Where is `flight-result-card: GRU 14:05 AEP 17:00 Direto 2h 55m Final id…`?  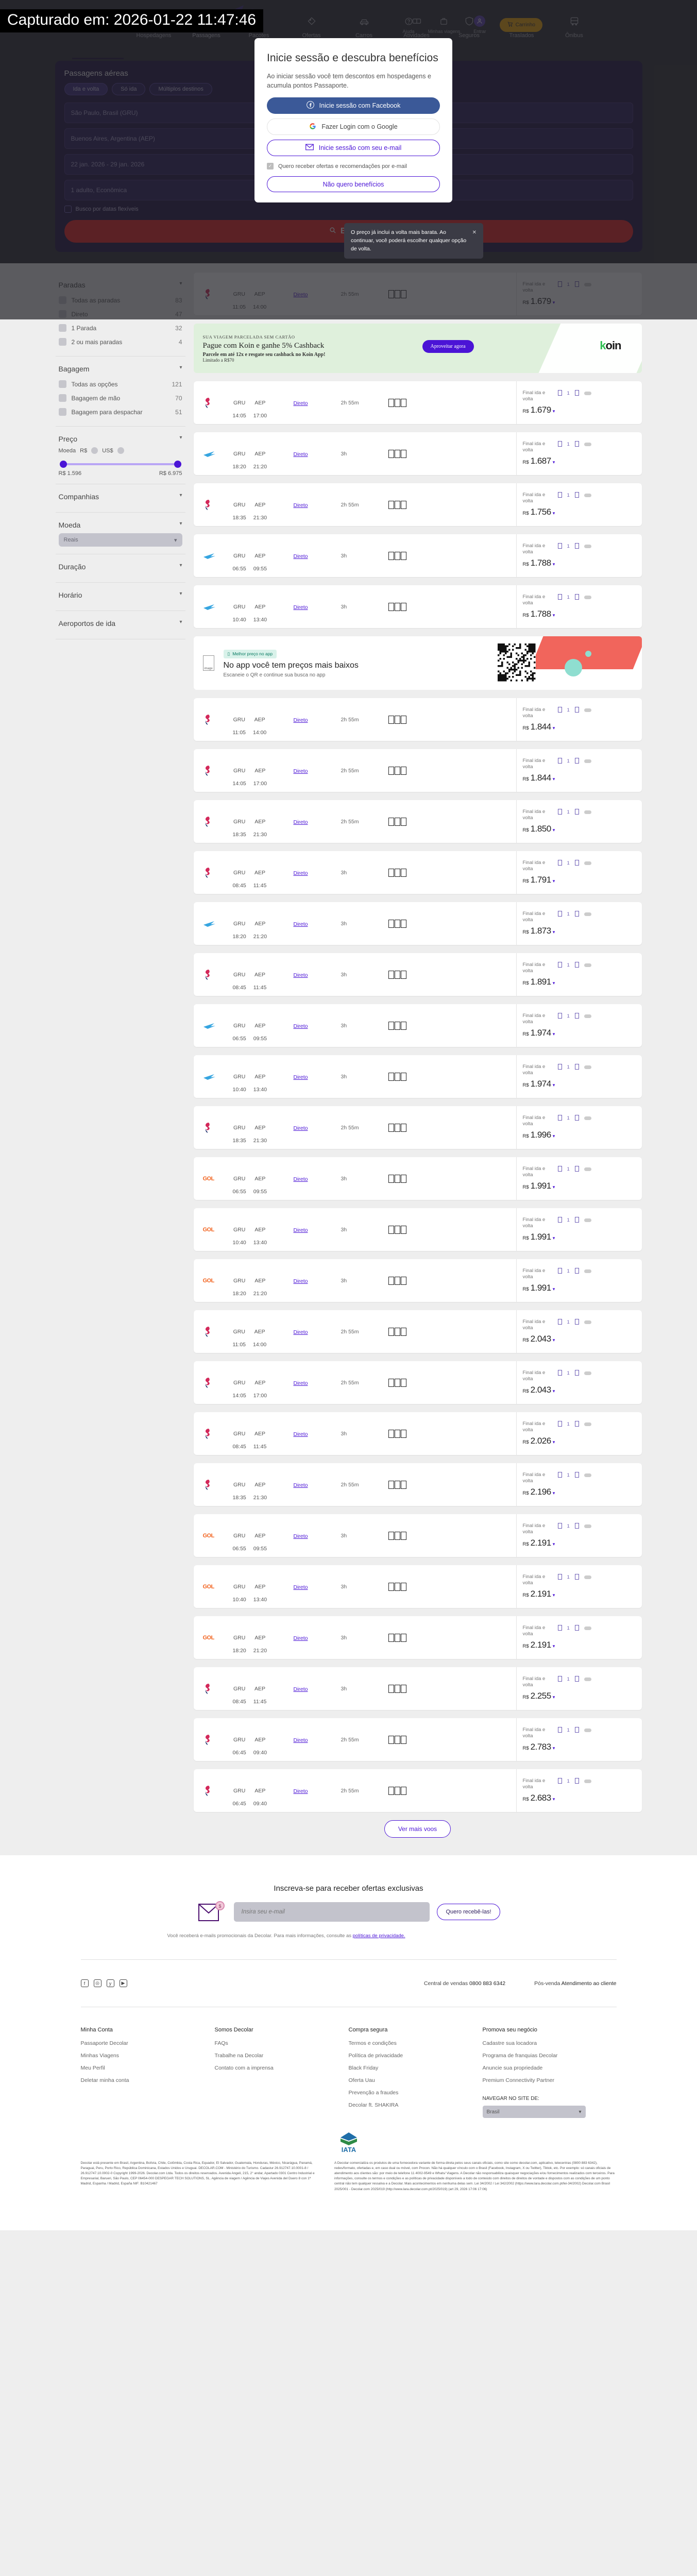 flight-result-card: GRU 14:05 AEP 17:00 Direto 2h 55m Final id… is located at coordinates (417, 402).